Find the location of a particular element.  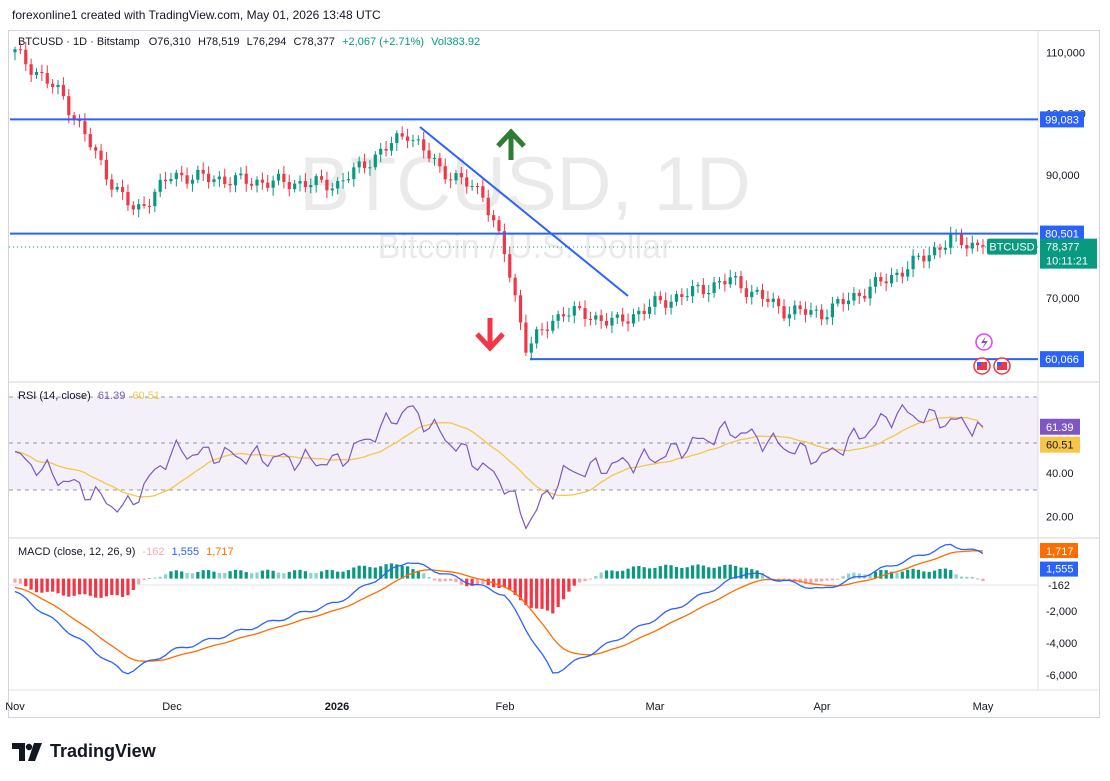

last-price-box is located at coordinates (1068, 253).